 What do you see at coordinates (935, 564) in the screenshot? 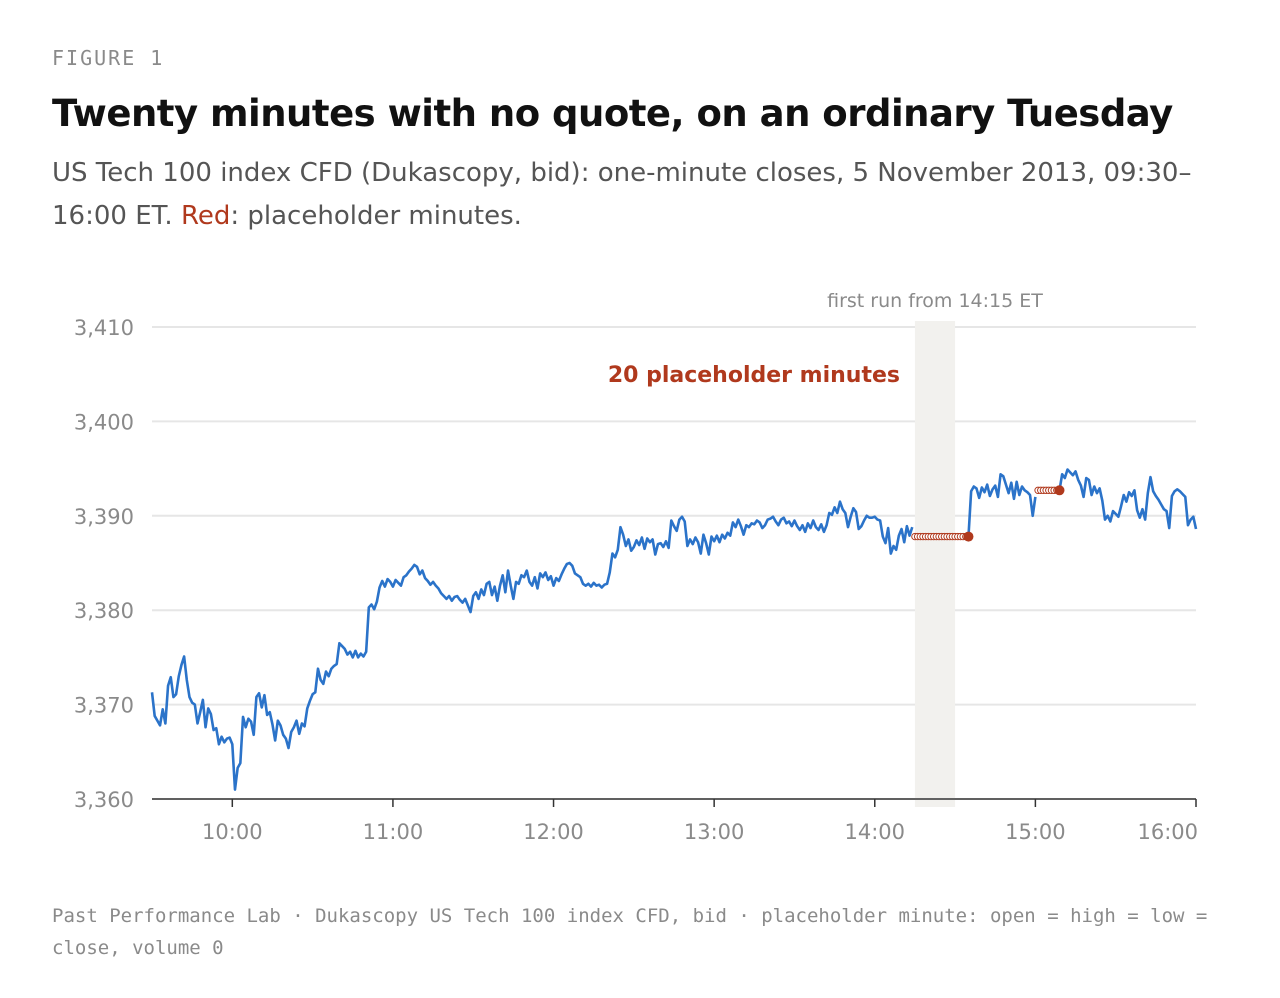
I see `highlight-band` at bounding box center [935, 564].